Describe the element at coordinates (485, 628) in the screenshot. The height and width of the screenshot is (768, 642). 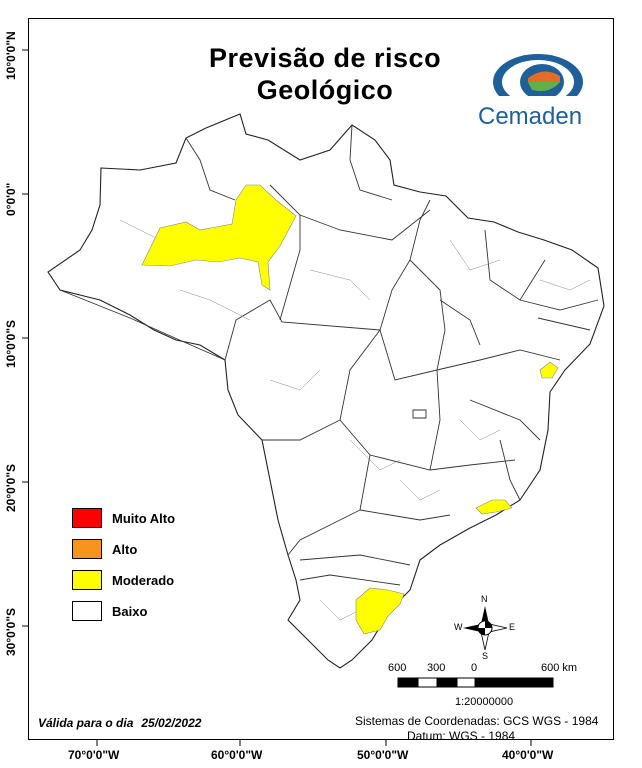
I see `compass-rose` at that location.